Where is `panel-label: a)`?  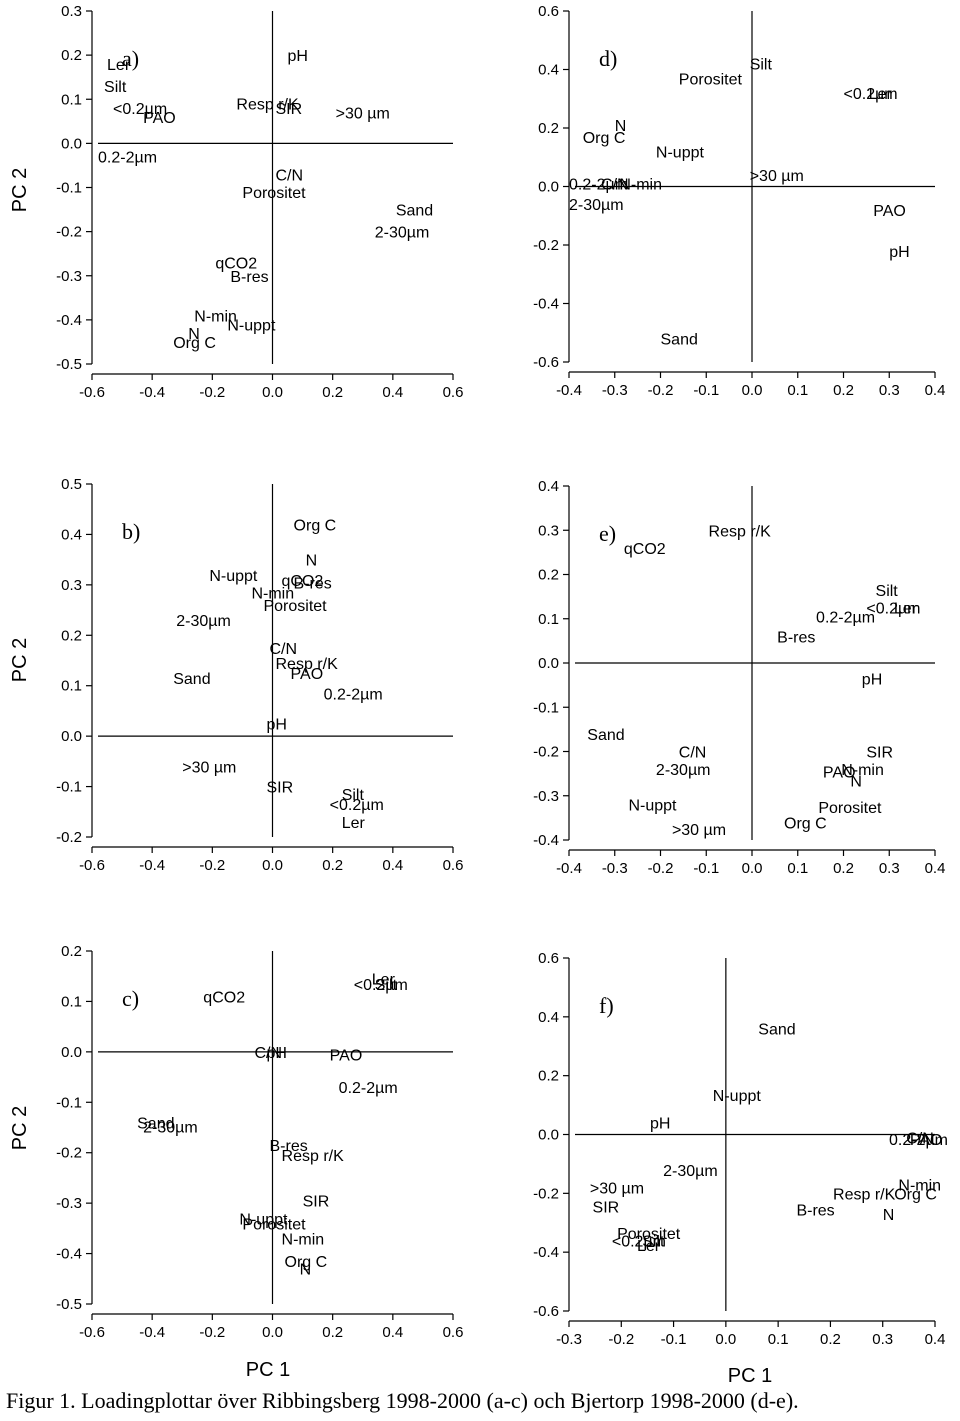 panel-label: a) is located at coordinates (130, 58).